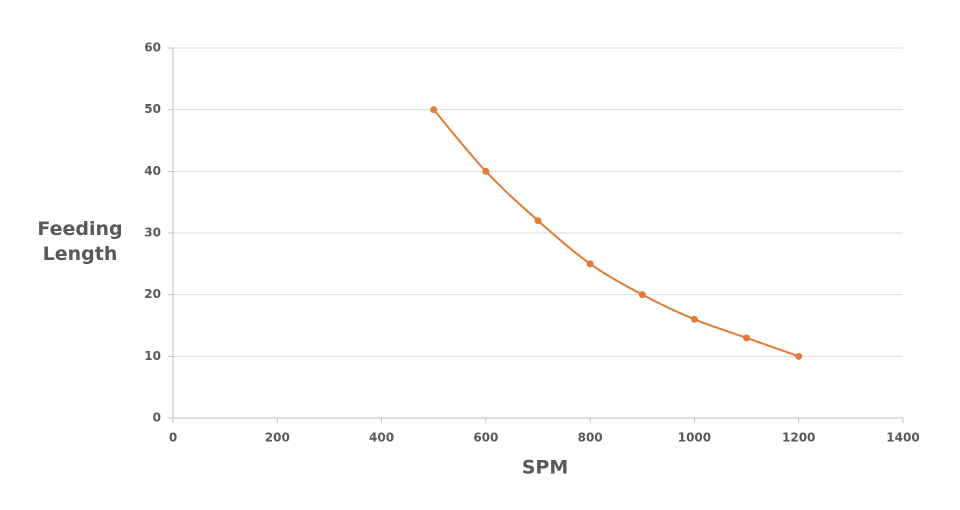  Describe the element at coordinates (590, 438) in the screenshot. I see `x-tick-label: 800` at that location.